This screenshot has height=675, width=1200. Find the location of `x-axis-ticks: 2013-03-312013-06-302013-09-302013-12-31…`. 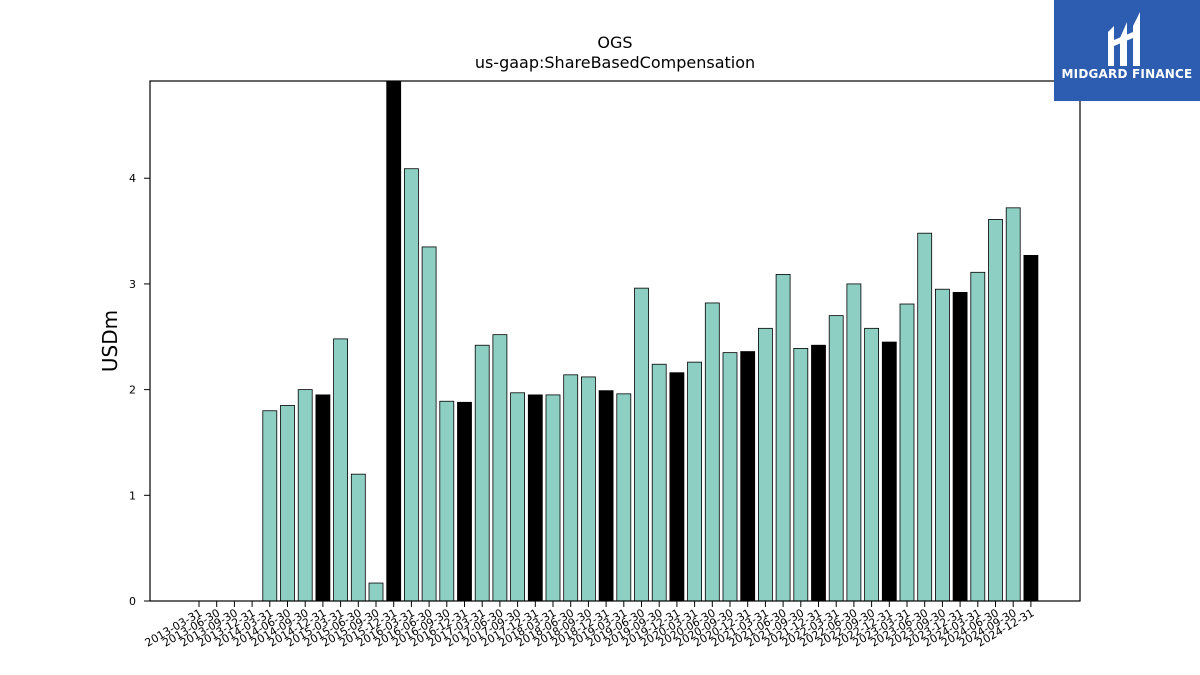

x-axis-ticks: 2013-03-312013-06-302013-09-302013-12-31… is located at coordinates (589, 625).